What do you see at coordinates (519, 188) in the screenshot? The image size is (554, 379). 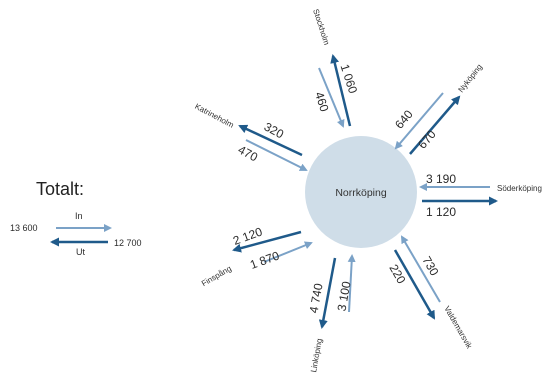 I see `city-label-s-derk-ping: Söderköping` at bounding box center [519, 188].